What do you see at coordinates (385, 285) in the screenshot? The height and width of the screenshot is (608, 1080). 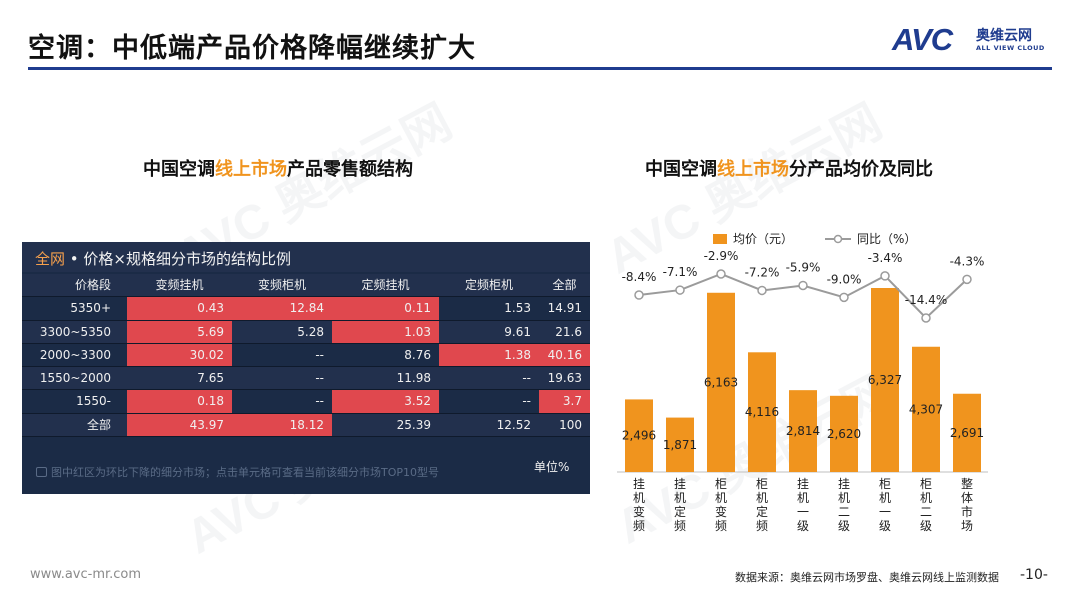 I see `column-header: 定频挂机` at bounding box center [385, 285].